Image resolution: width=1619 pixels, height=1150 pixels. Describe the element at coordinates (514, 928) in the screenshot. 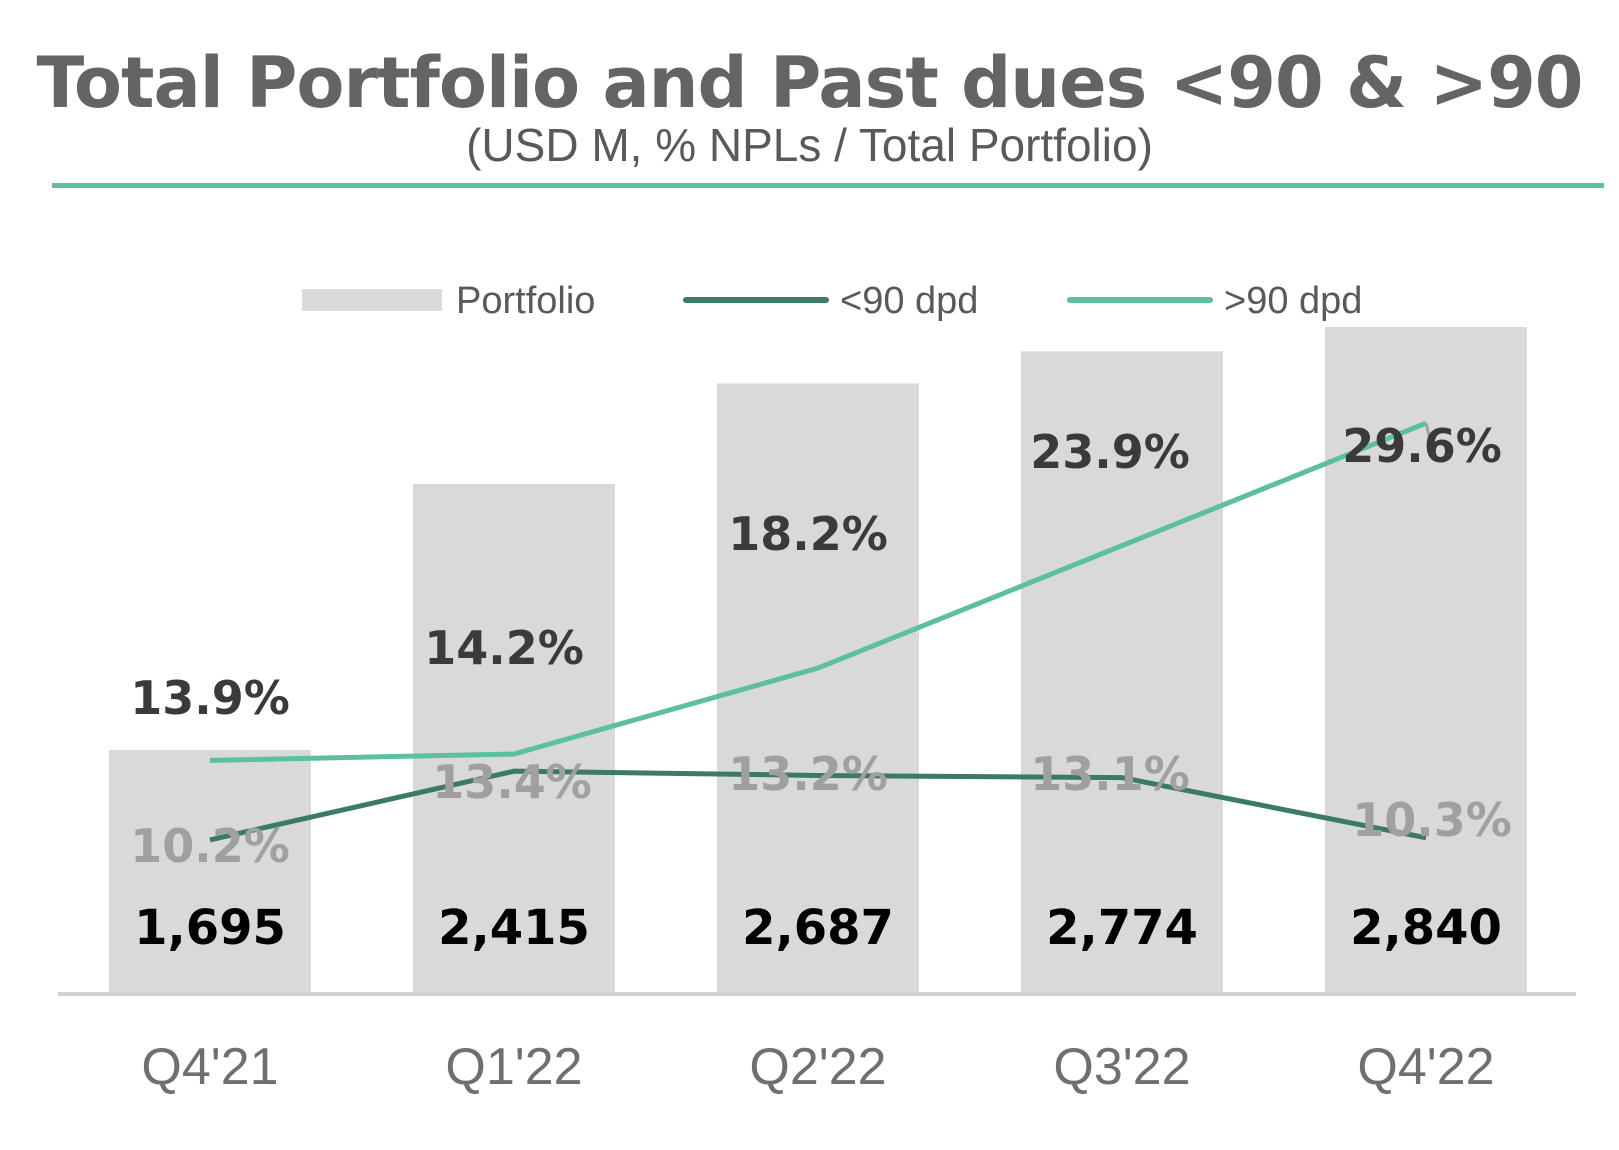

I see `portfolio-value-label: 2,415` at that location.